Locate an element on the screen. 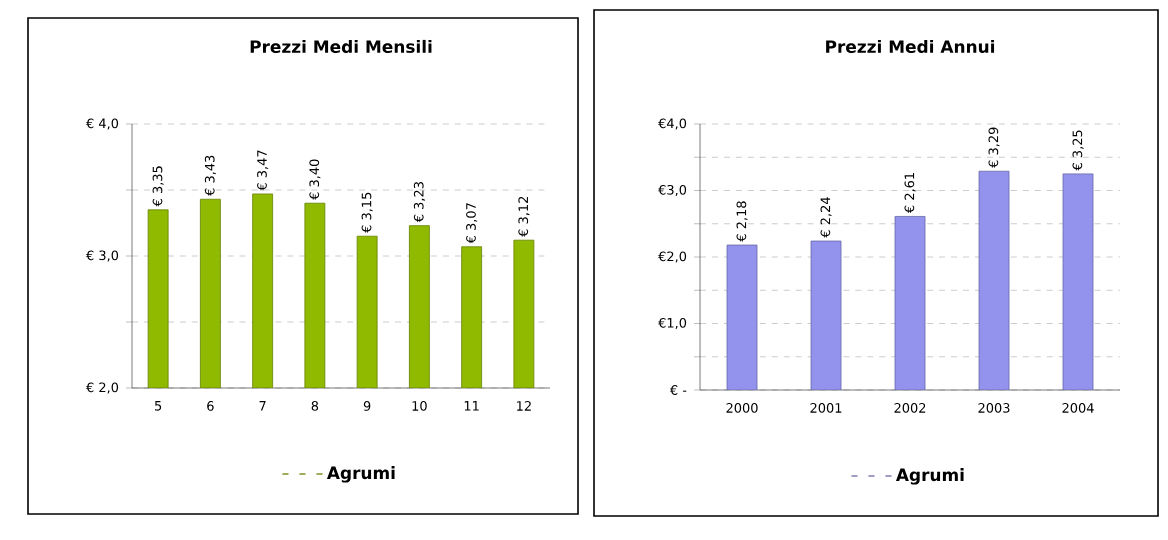 This screenshot has width=1168, height=540. chart-title: Prezzi Medi Annui is located at coordinates (910, 46).